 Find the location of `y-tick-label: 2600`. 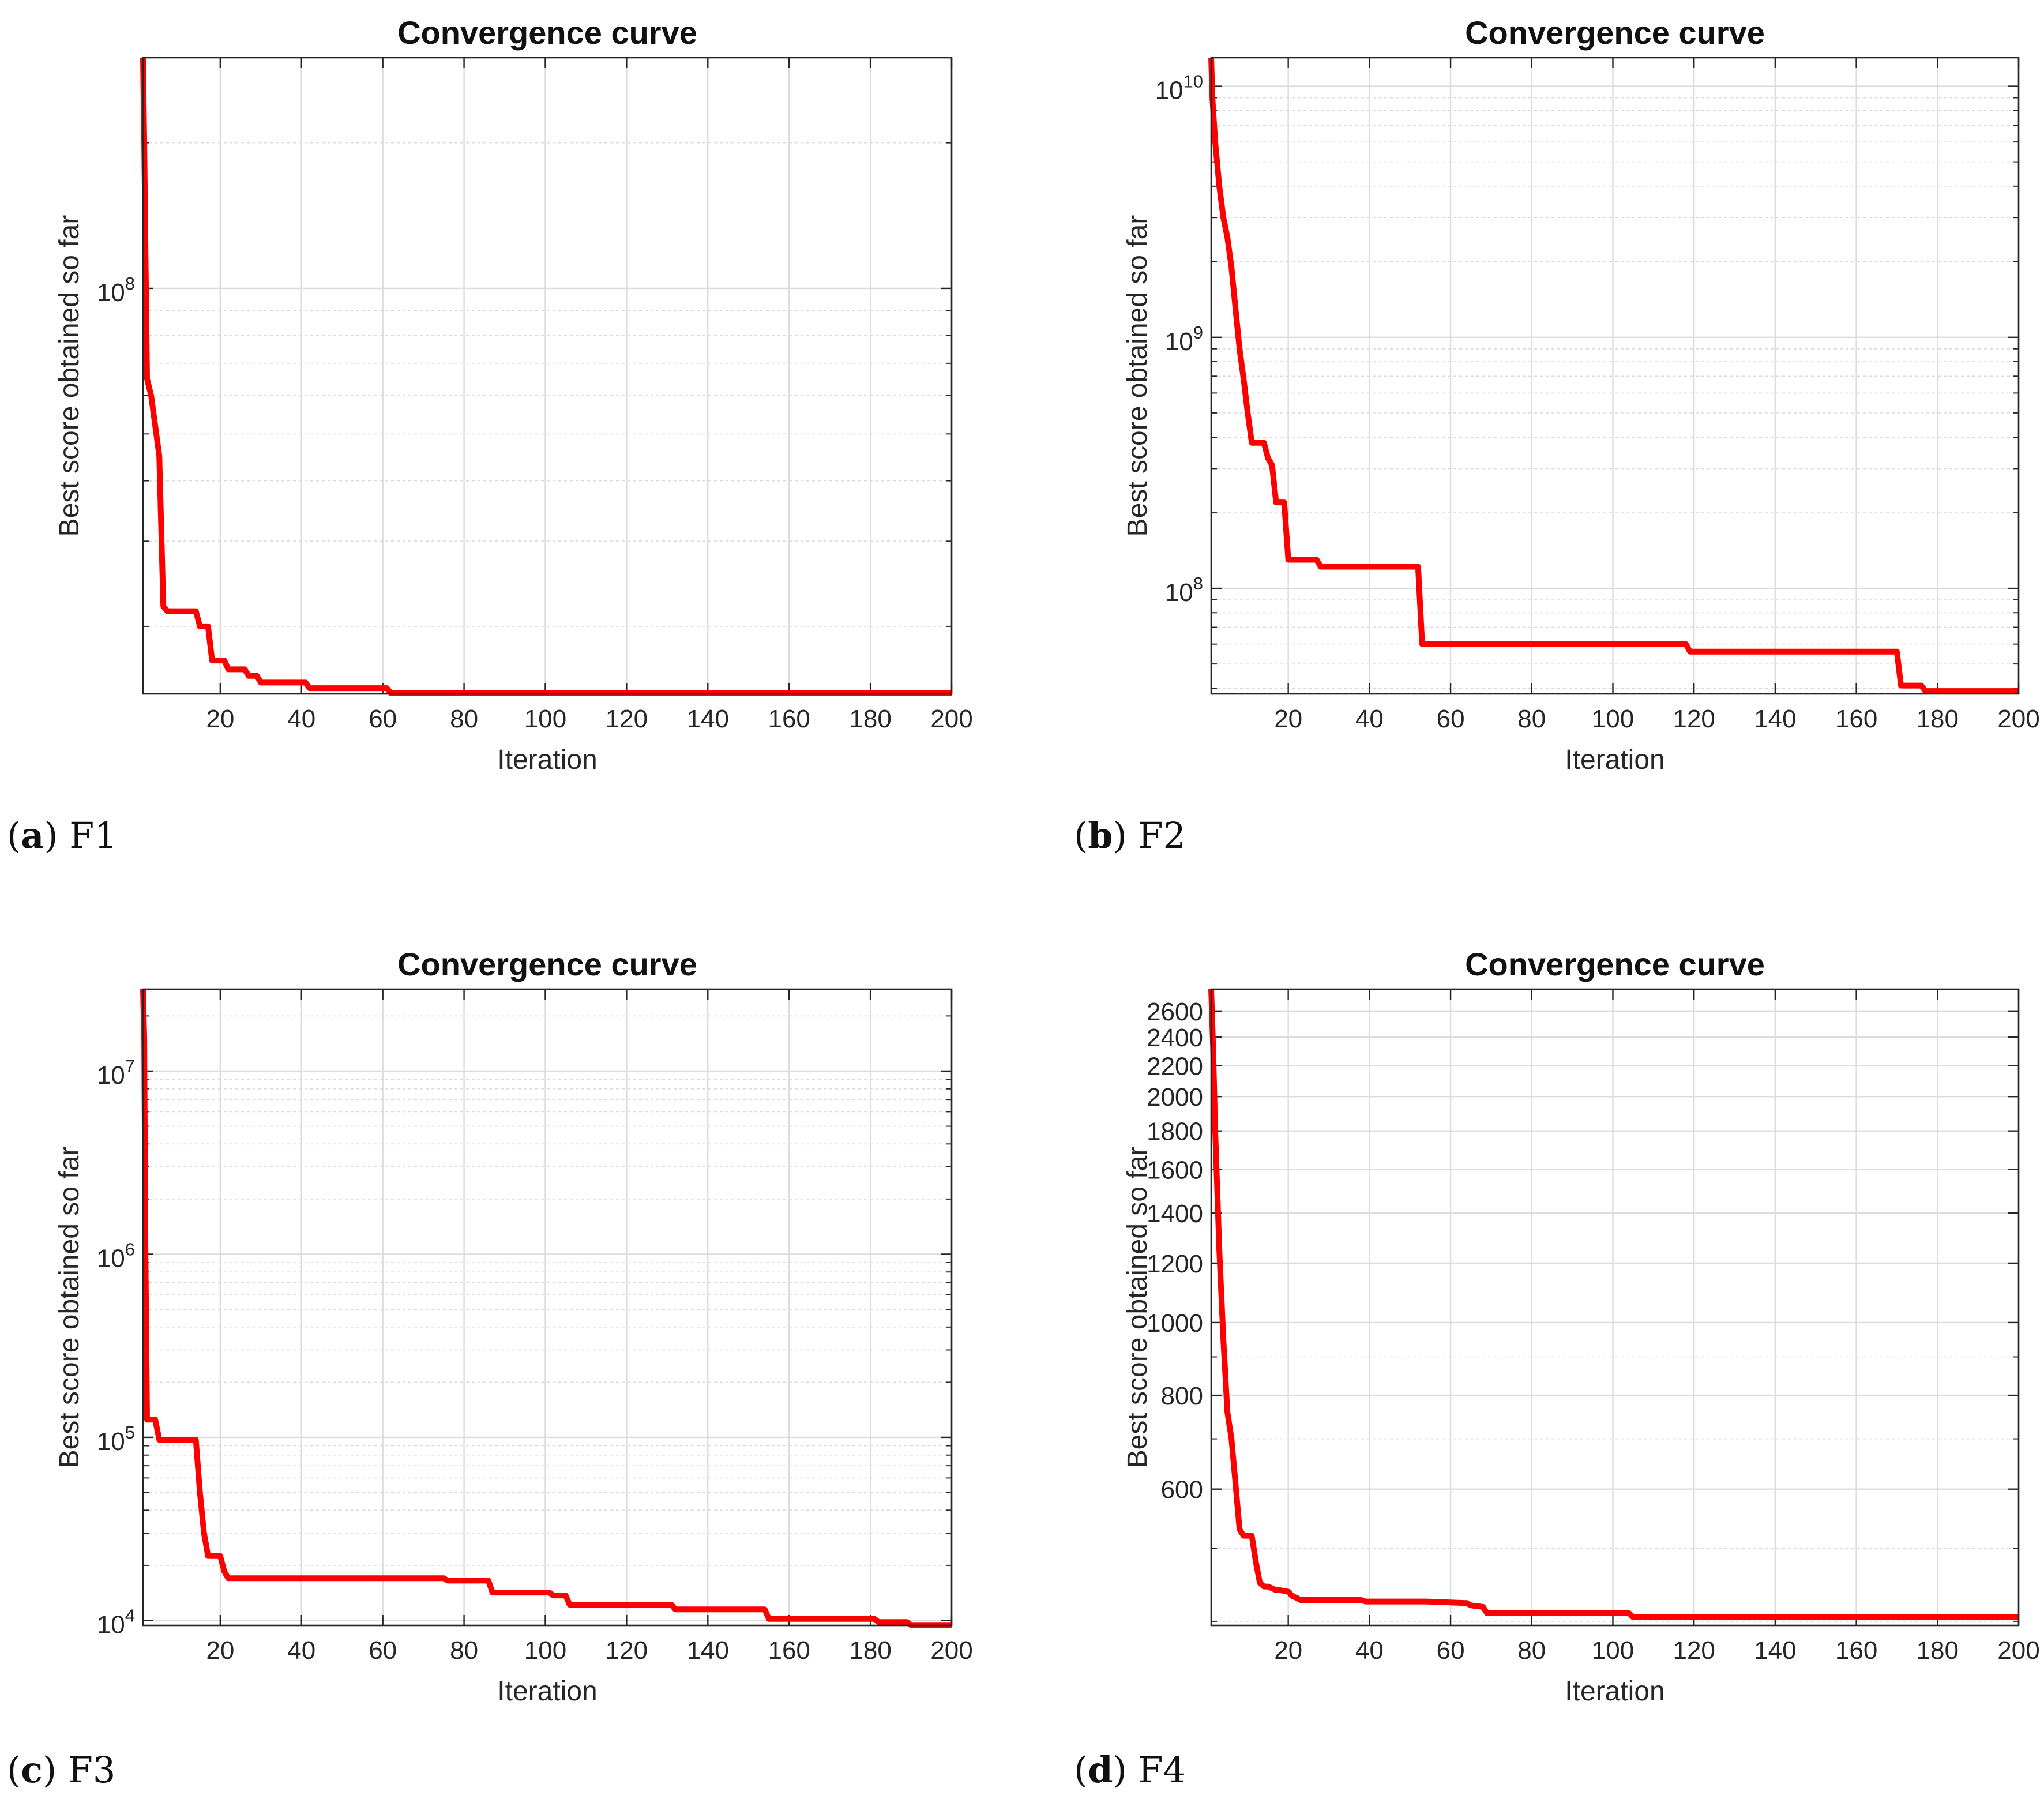

y-tick-label: 2600 is located at coordinates (1175, 1012).